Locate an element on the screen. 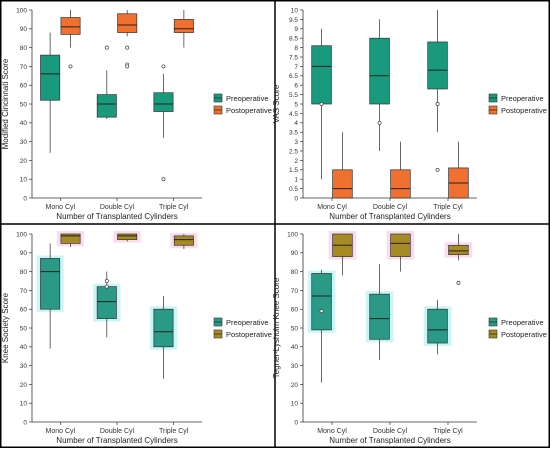 Image resolution: width=550 pixels, height=453 pixels. y-tick-label: 1 is located at coordinates (296, 180).